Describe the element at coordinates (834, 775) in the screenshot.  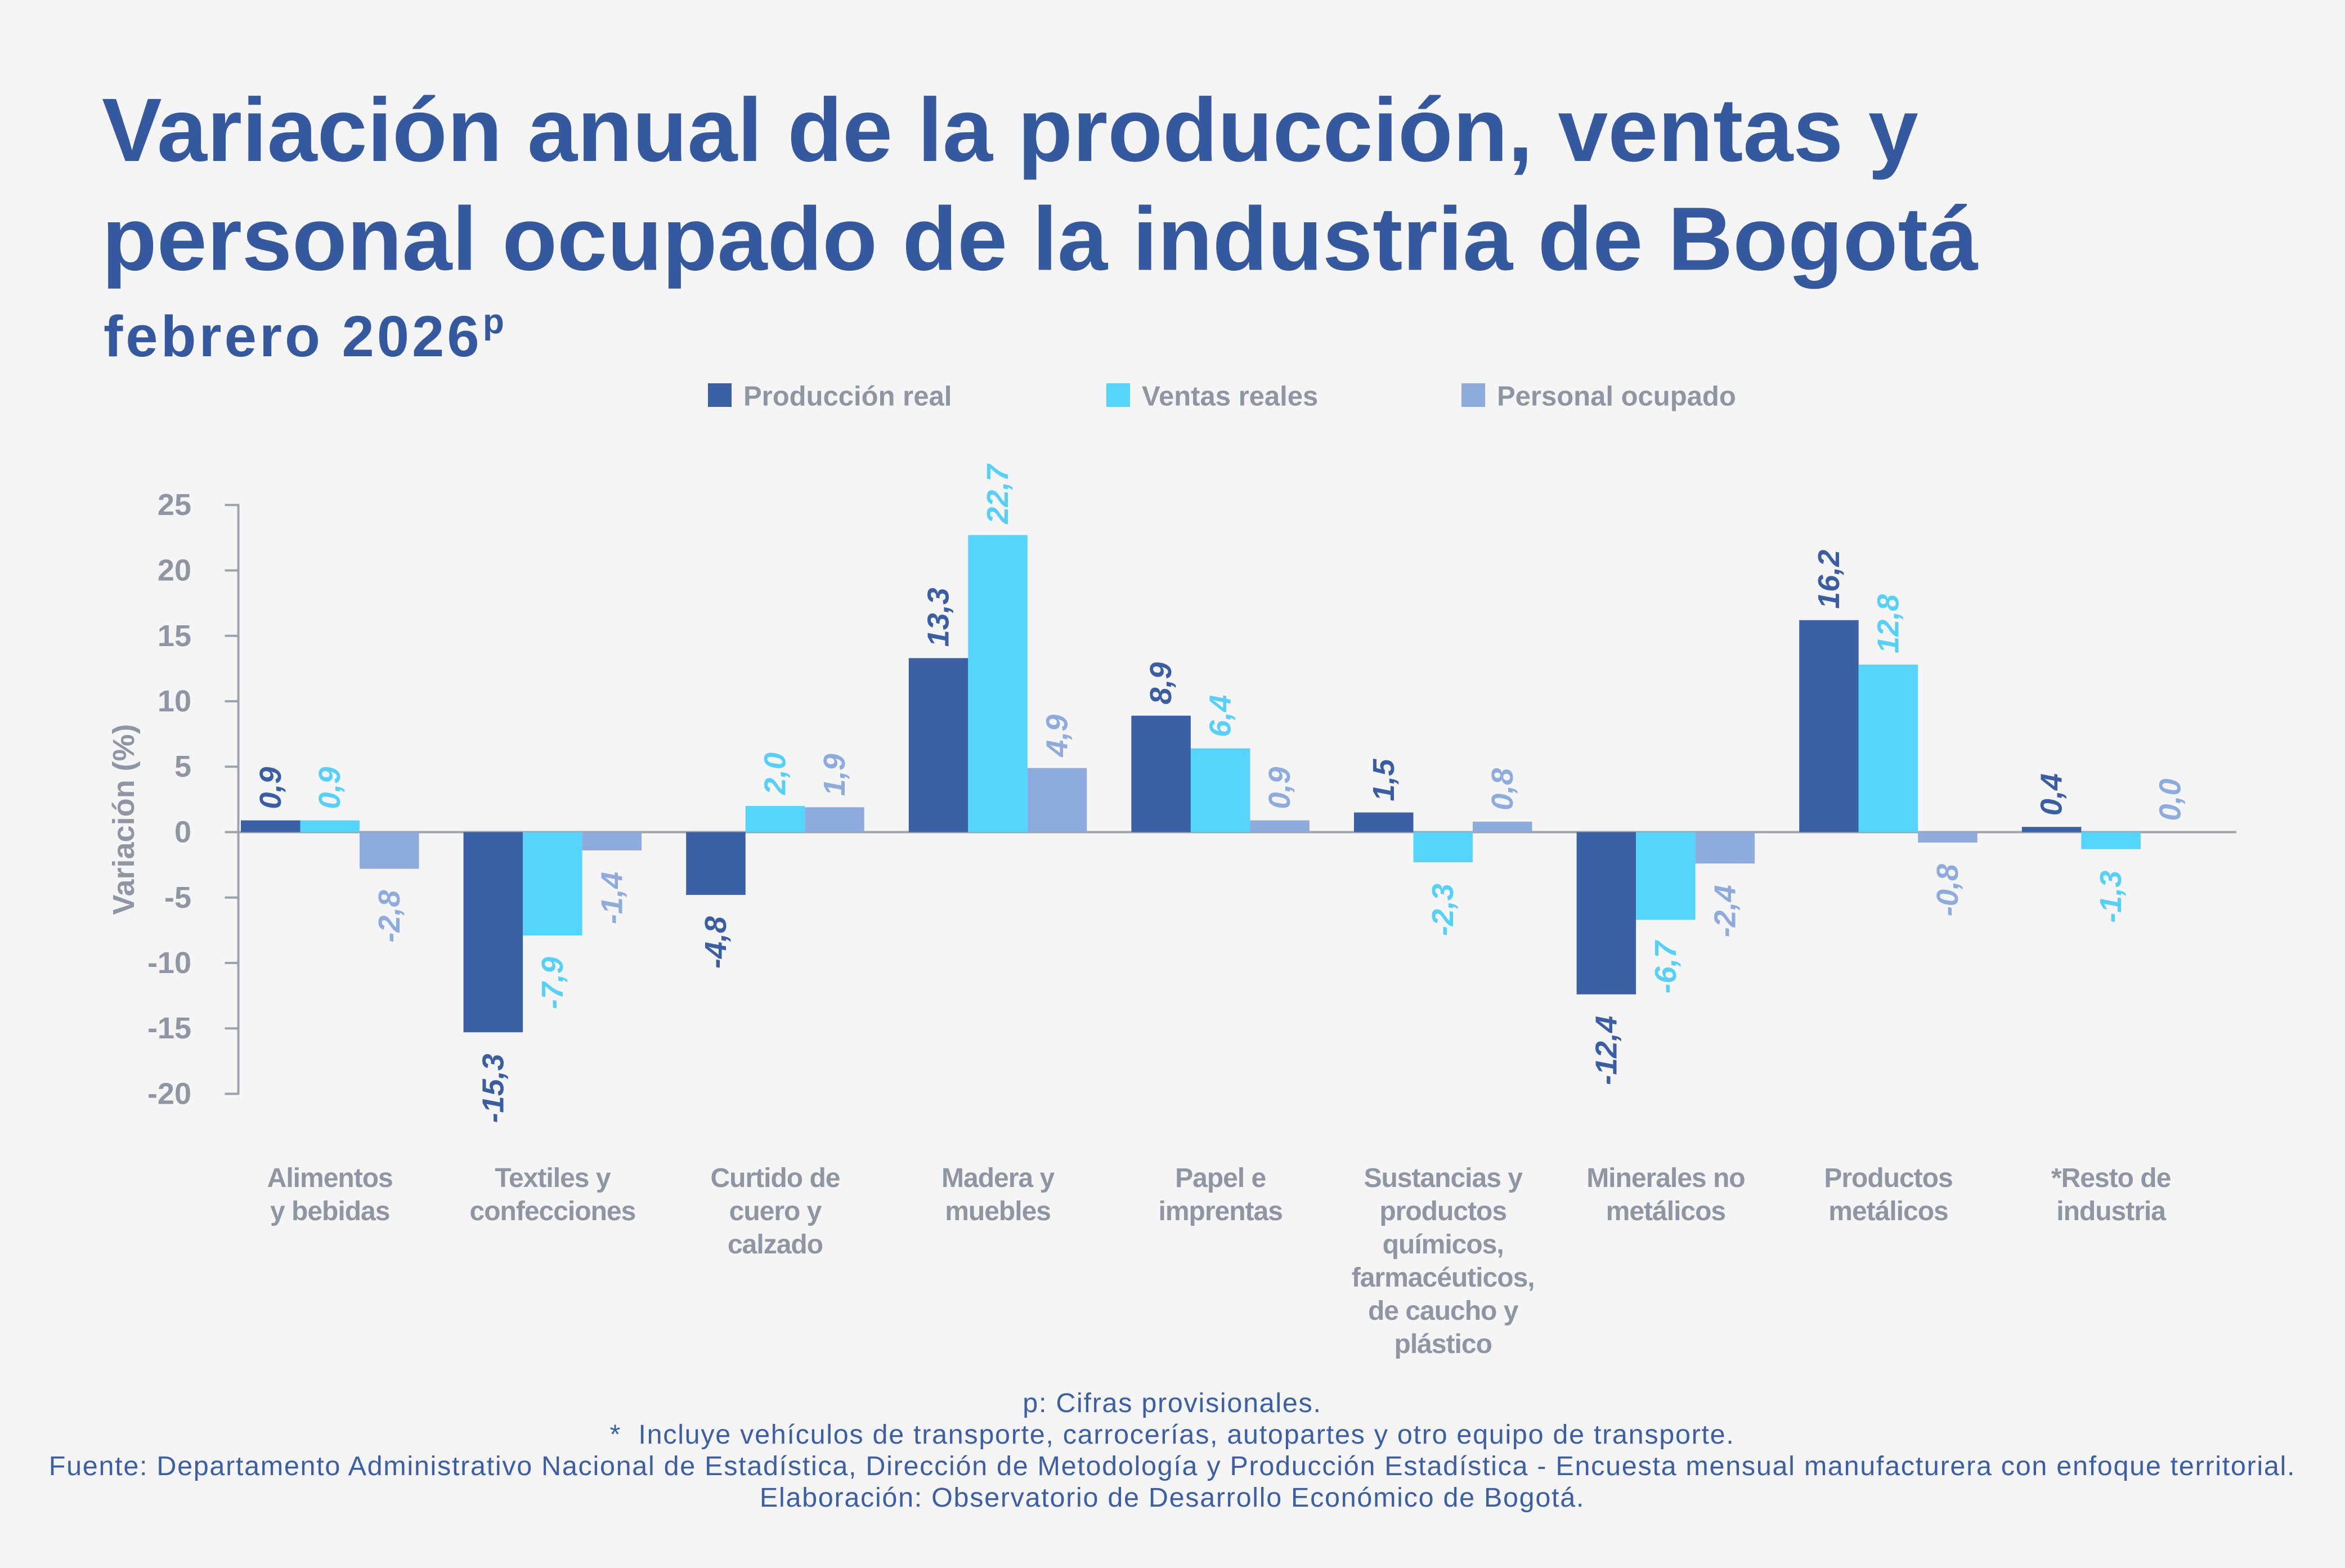
I see `svg-text: 1,9` at that location.